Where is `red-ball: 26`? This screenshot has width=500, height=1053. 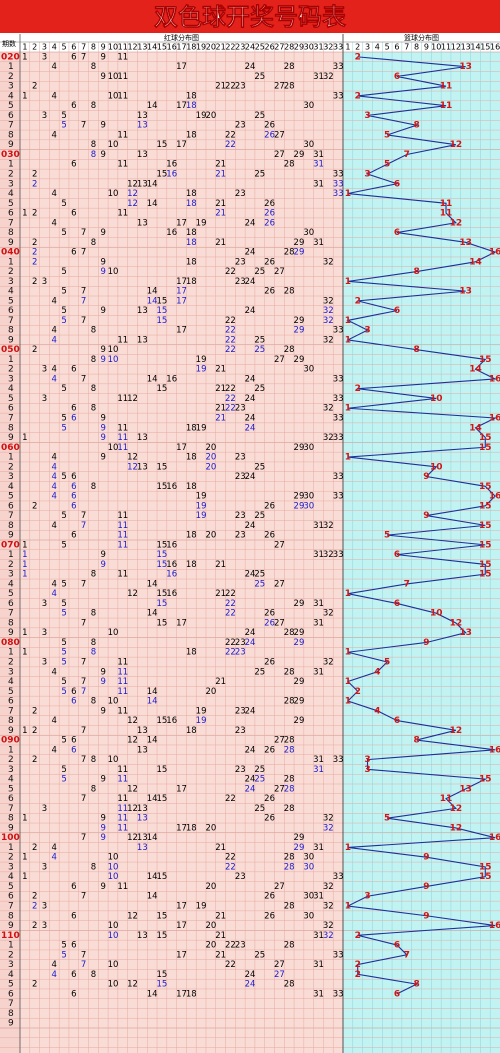
red-ball: 26 is located at coordinates (269, 214).